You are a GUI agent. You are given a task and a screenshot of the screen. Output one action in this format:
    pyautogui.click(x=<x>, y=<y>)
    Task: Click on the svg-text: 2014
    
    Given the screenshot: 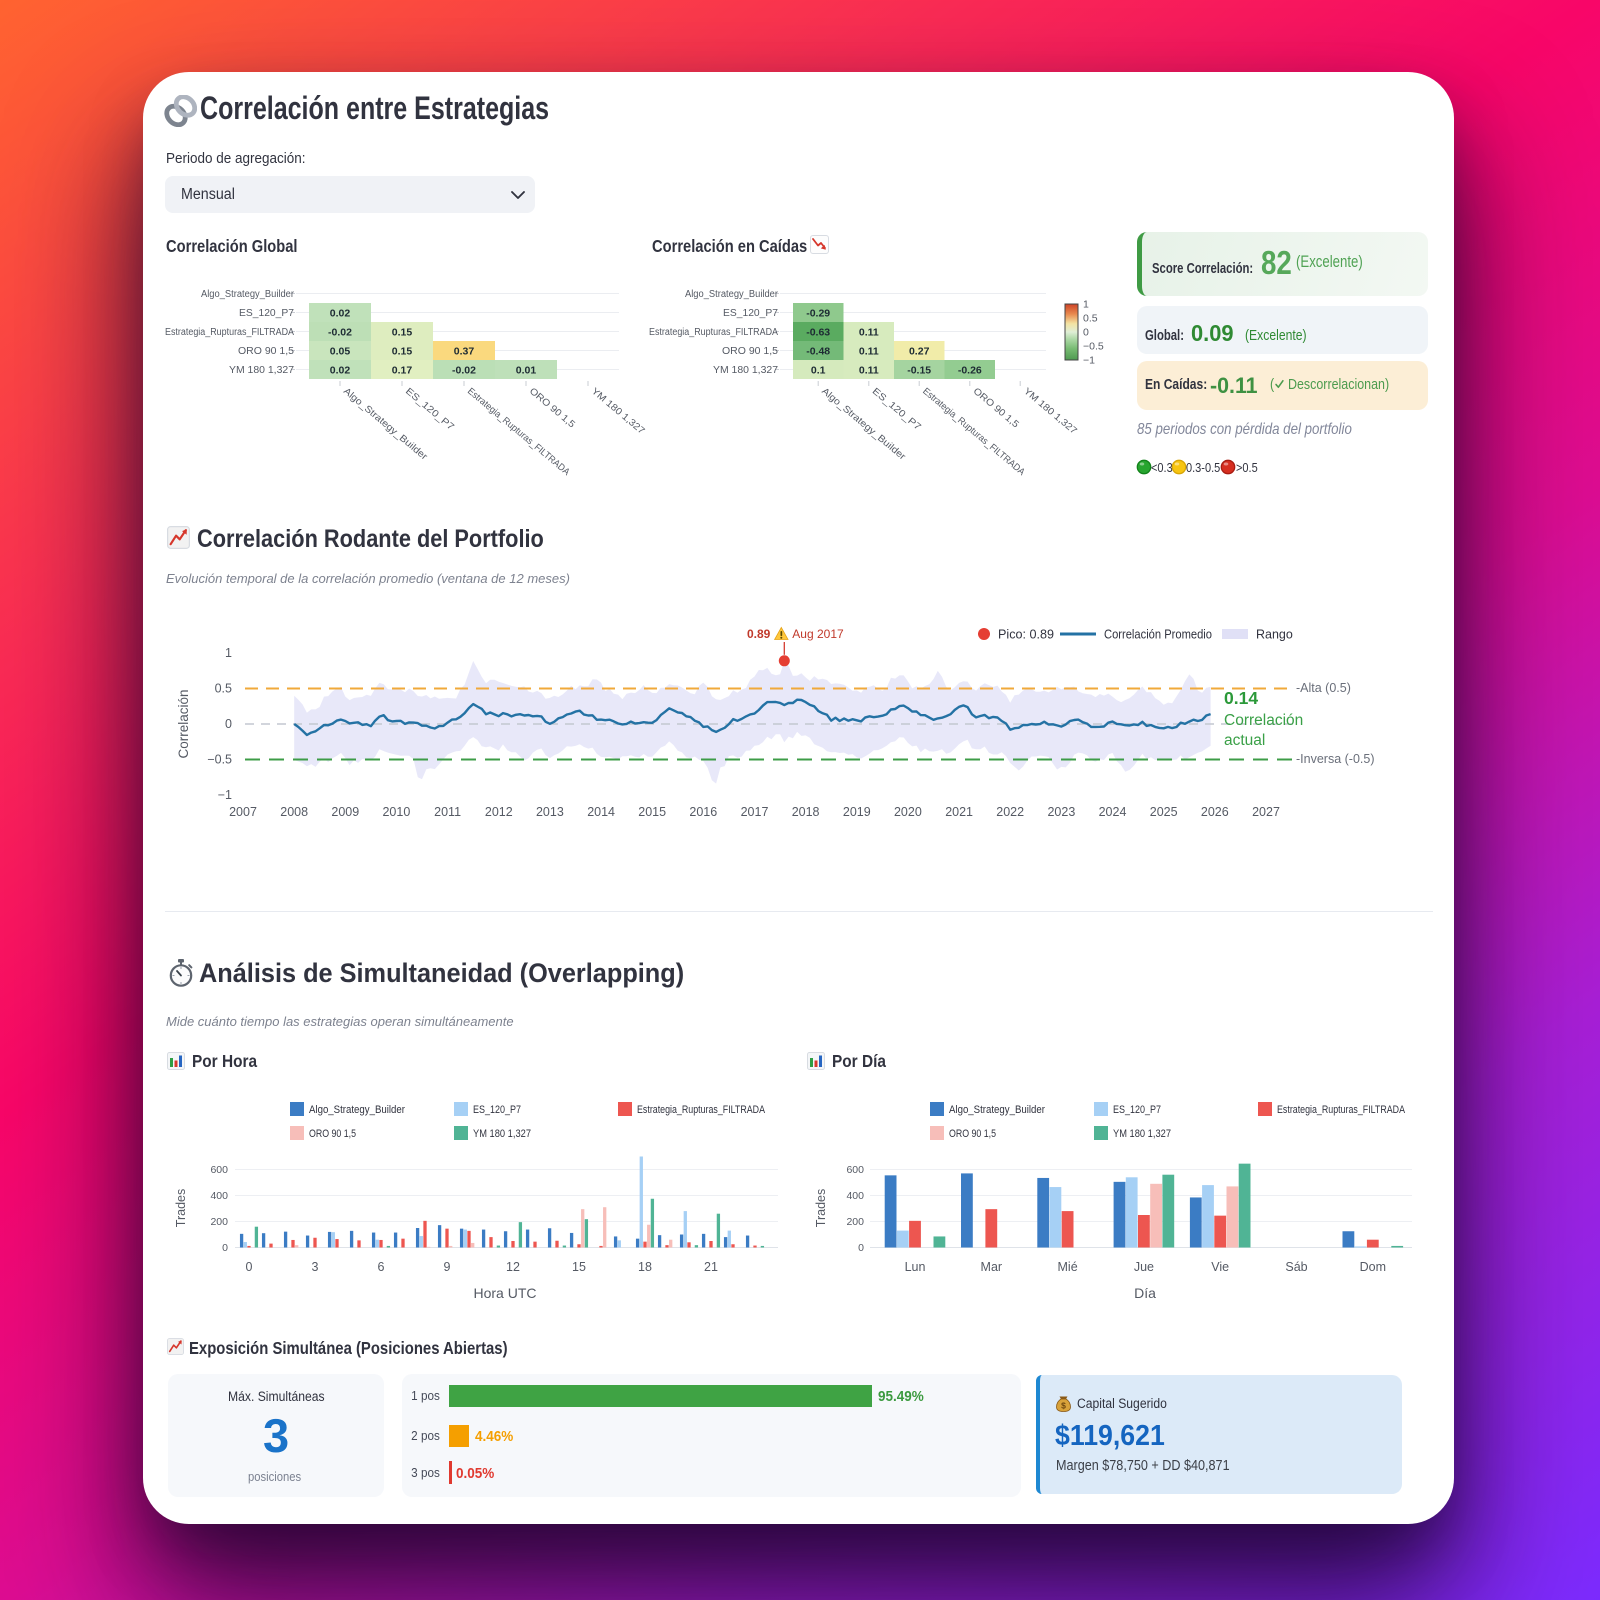 What is the action you would take?
    pyautogui.click(x=601, y=812)
    